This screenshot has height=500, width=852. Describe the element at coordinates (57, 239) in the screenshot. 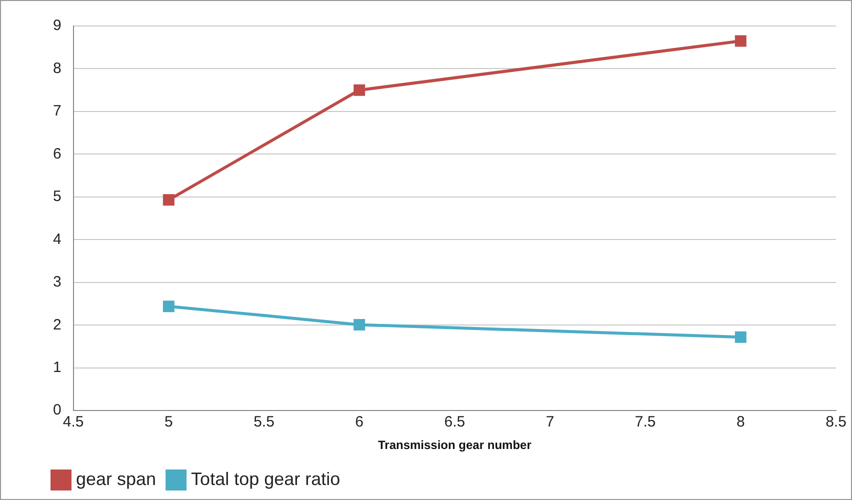

I see `y-tick-label: 4` at that location.